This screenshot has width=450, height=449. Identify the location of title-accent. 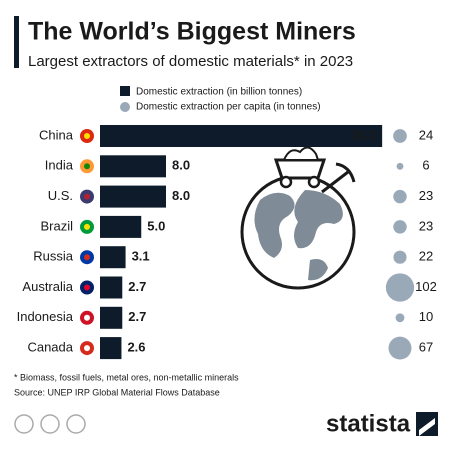
(16, 42).